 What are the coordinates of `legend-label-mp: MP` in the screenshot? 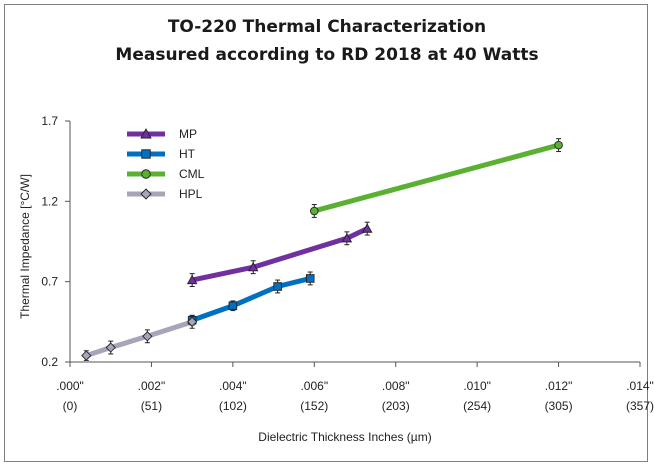 It's located at (188, 134).